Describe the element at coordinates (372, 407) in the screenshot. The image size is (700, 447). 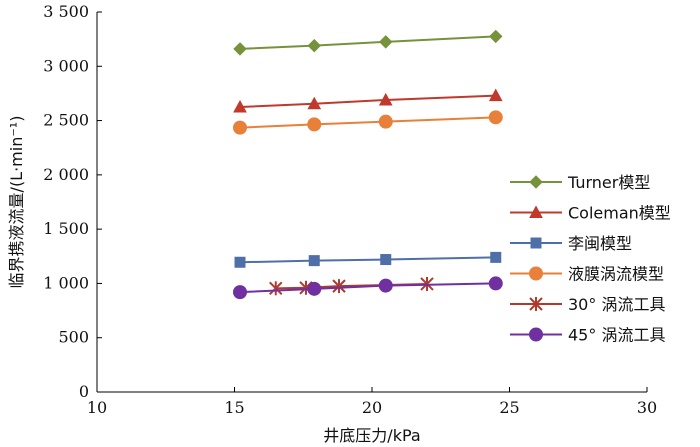
I see `x-tick-label: 20` at that location.